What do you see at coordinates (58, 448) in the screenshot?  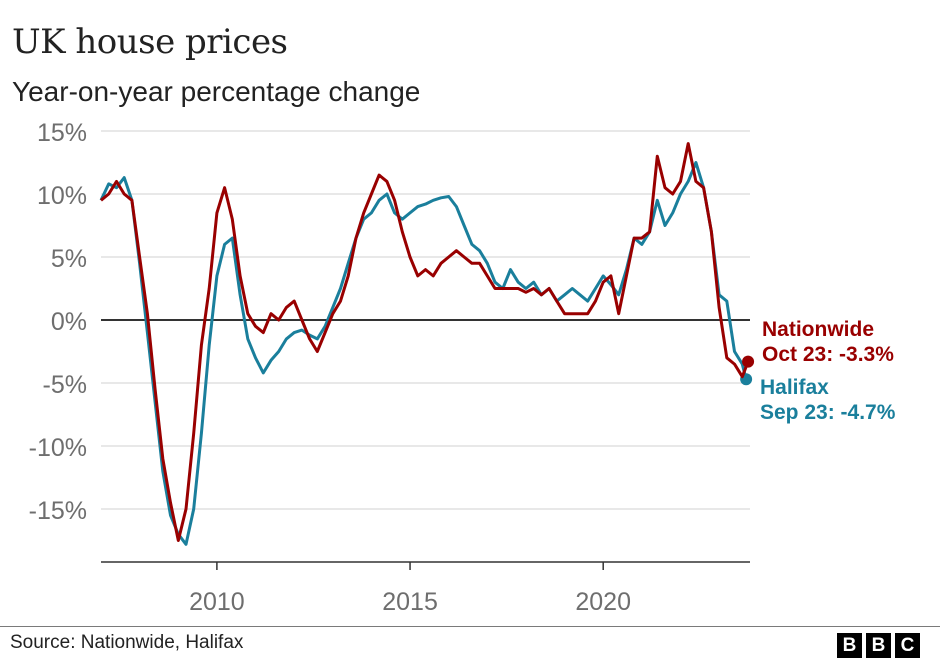 I see `y-tick-label: -10%` at bounding box center [58, 448].